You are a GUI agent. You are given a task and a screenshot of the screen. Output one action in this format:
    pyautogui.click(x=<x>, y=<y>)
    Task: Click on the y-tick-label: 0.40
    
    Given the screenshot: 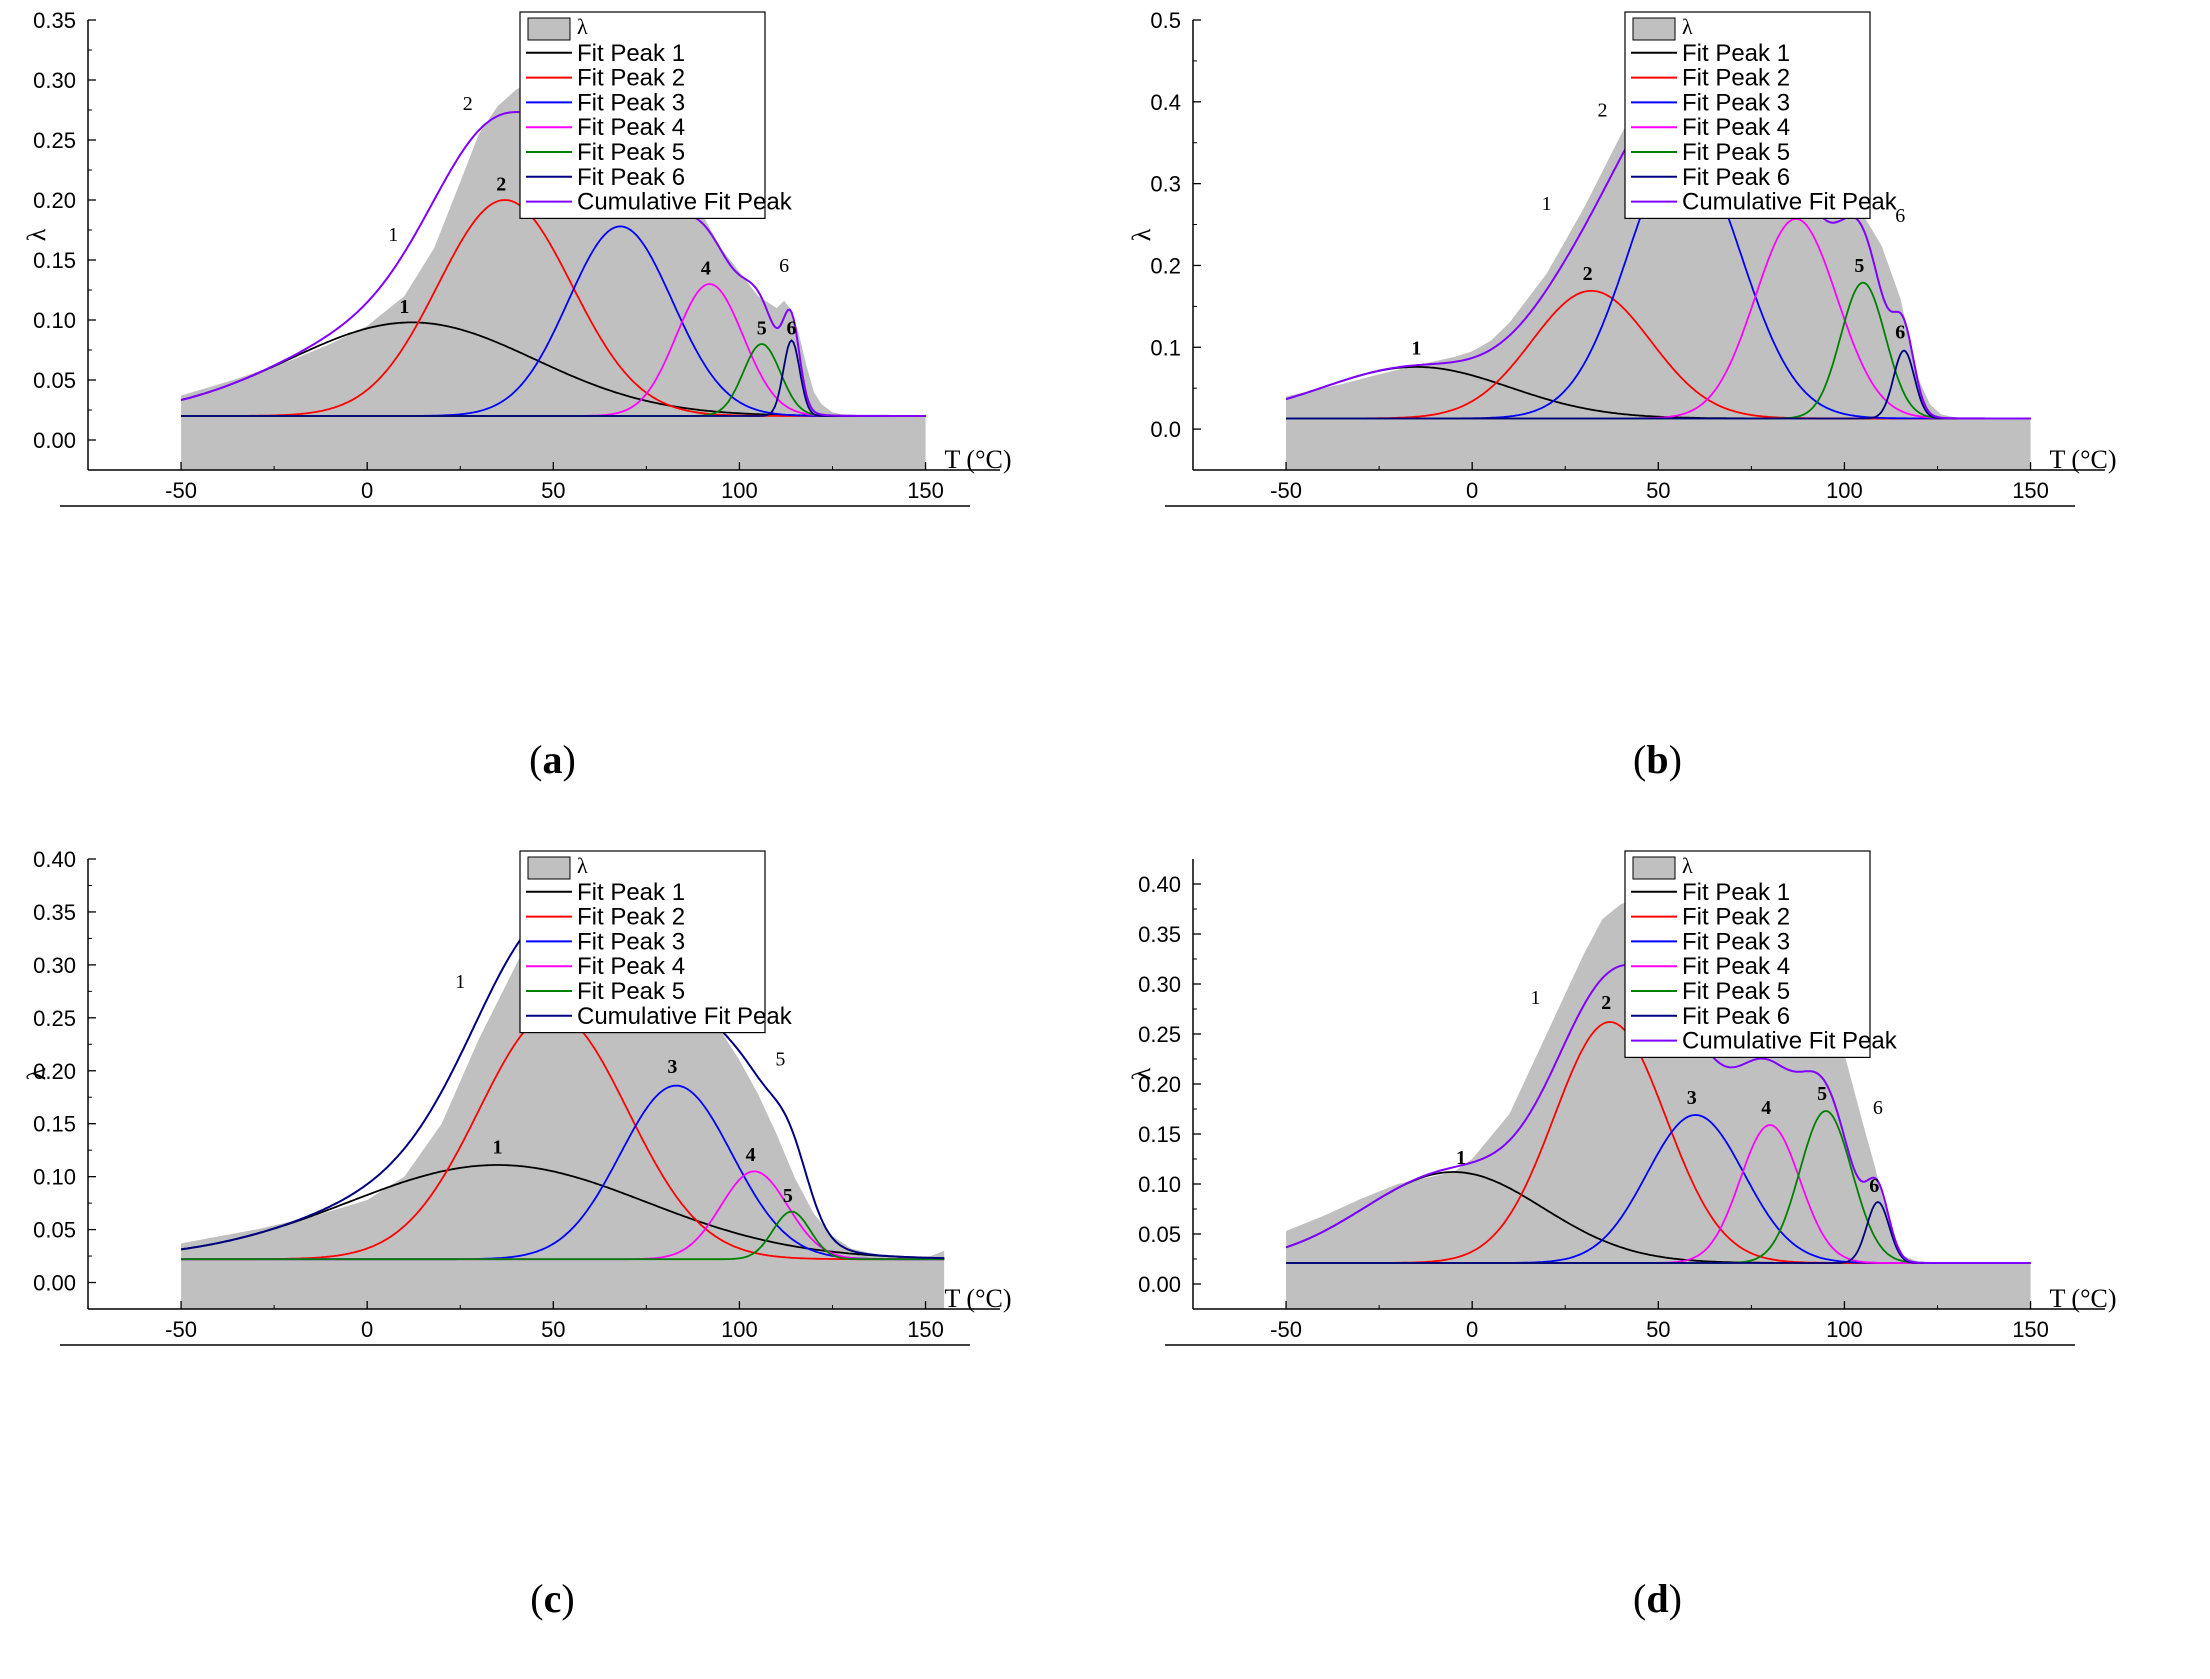 What is the action you would take?
    pyautogui.click(x=54, y=859)
    